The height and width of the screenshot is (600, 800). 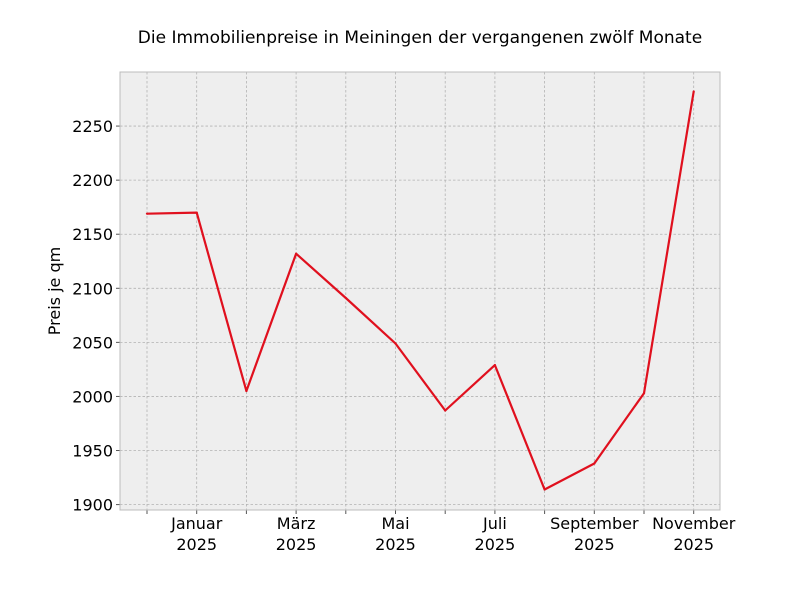 I want to click on y-tick-labels: 1900 1950 2000 2050 2100 2150 2200 2250, so click(x=92, y=316).